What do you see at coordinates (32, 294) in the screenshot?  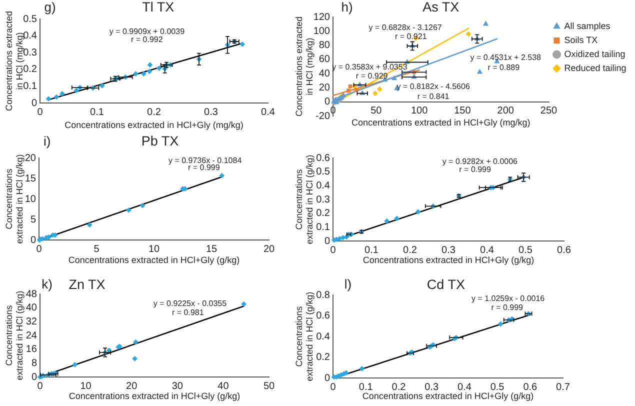 I see `y-tick-label: 48` at bounding box center [32, 294].